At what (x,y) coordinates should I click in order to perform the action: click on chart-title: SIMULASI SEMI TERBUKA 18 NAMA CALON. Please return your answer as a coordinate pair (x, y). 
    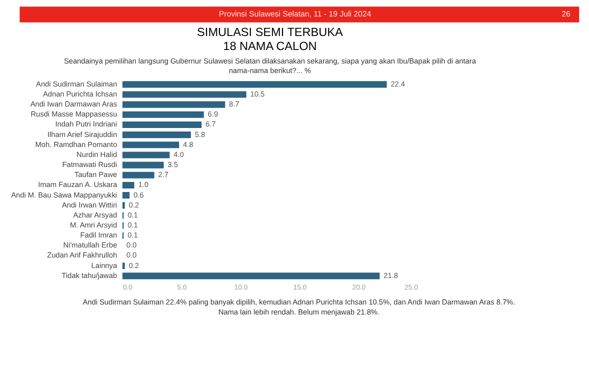
    Looking at the image, I should click on (270, 39).